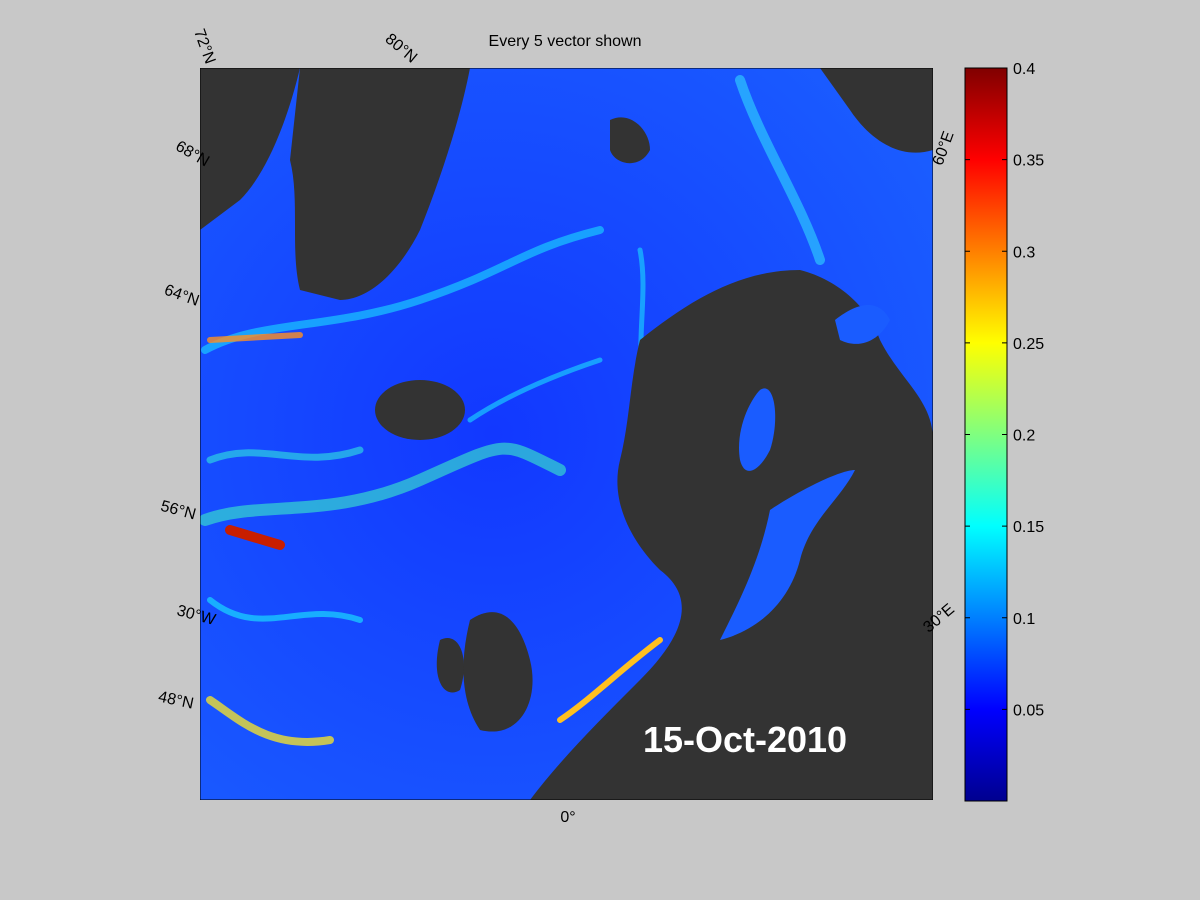  I want to click on colorbar-tick-label: 0.35, so click(1028, 161).